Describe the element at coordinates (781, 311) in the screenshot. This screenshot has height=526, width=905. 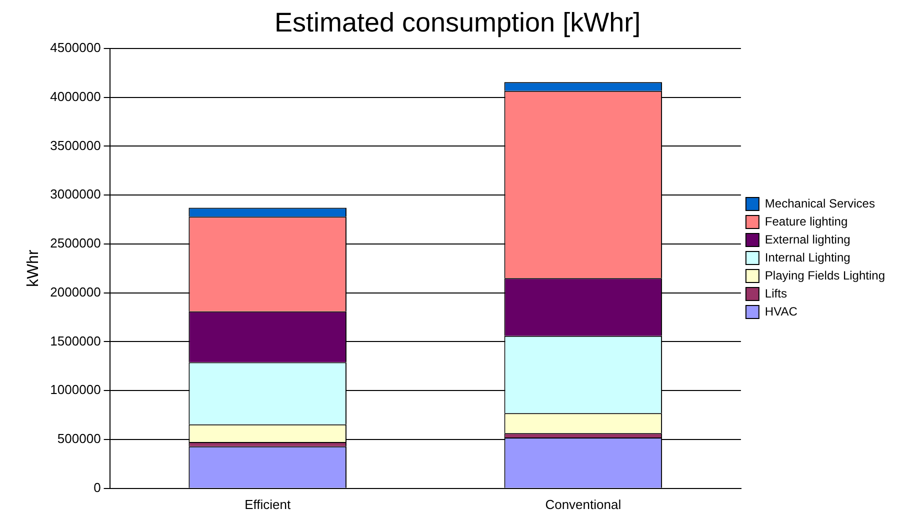
I see `legend-label: HVAC` at that location.